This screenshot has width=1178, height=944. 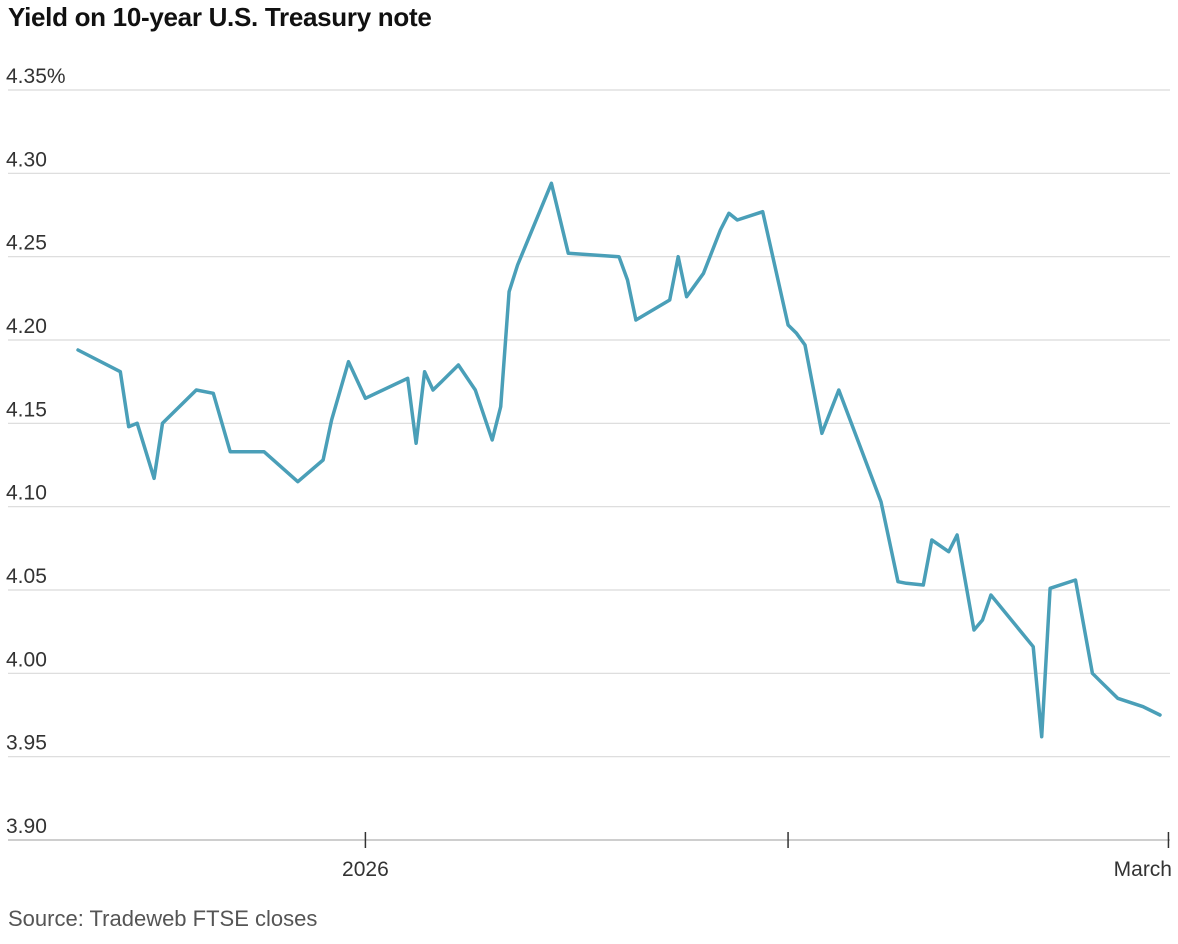 I want to click on y-tick-label: 4.15, so click(x=26, y=409).